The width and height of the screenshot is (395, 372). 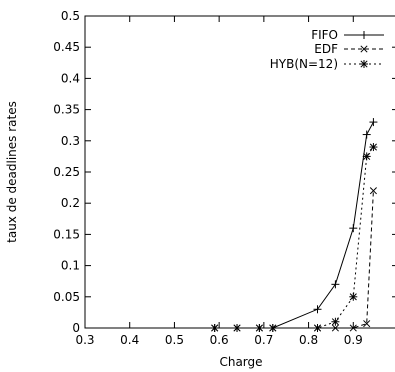 I want to click on x-tick-label-2: 0.5, so click(x=174, y=340).